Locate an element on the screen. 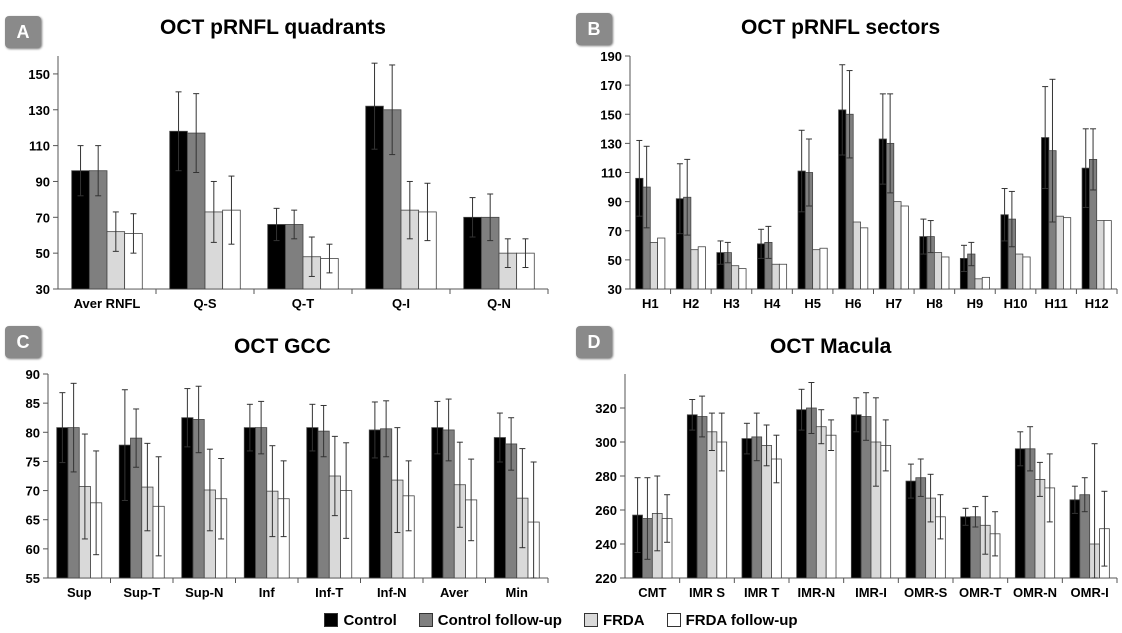 Image resolution: width=1122 pixels, height=633 pixels. y-tick-label: 70 is located at coordinates (615, 231).